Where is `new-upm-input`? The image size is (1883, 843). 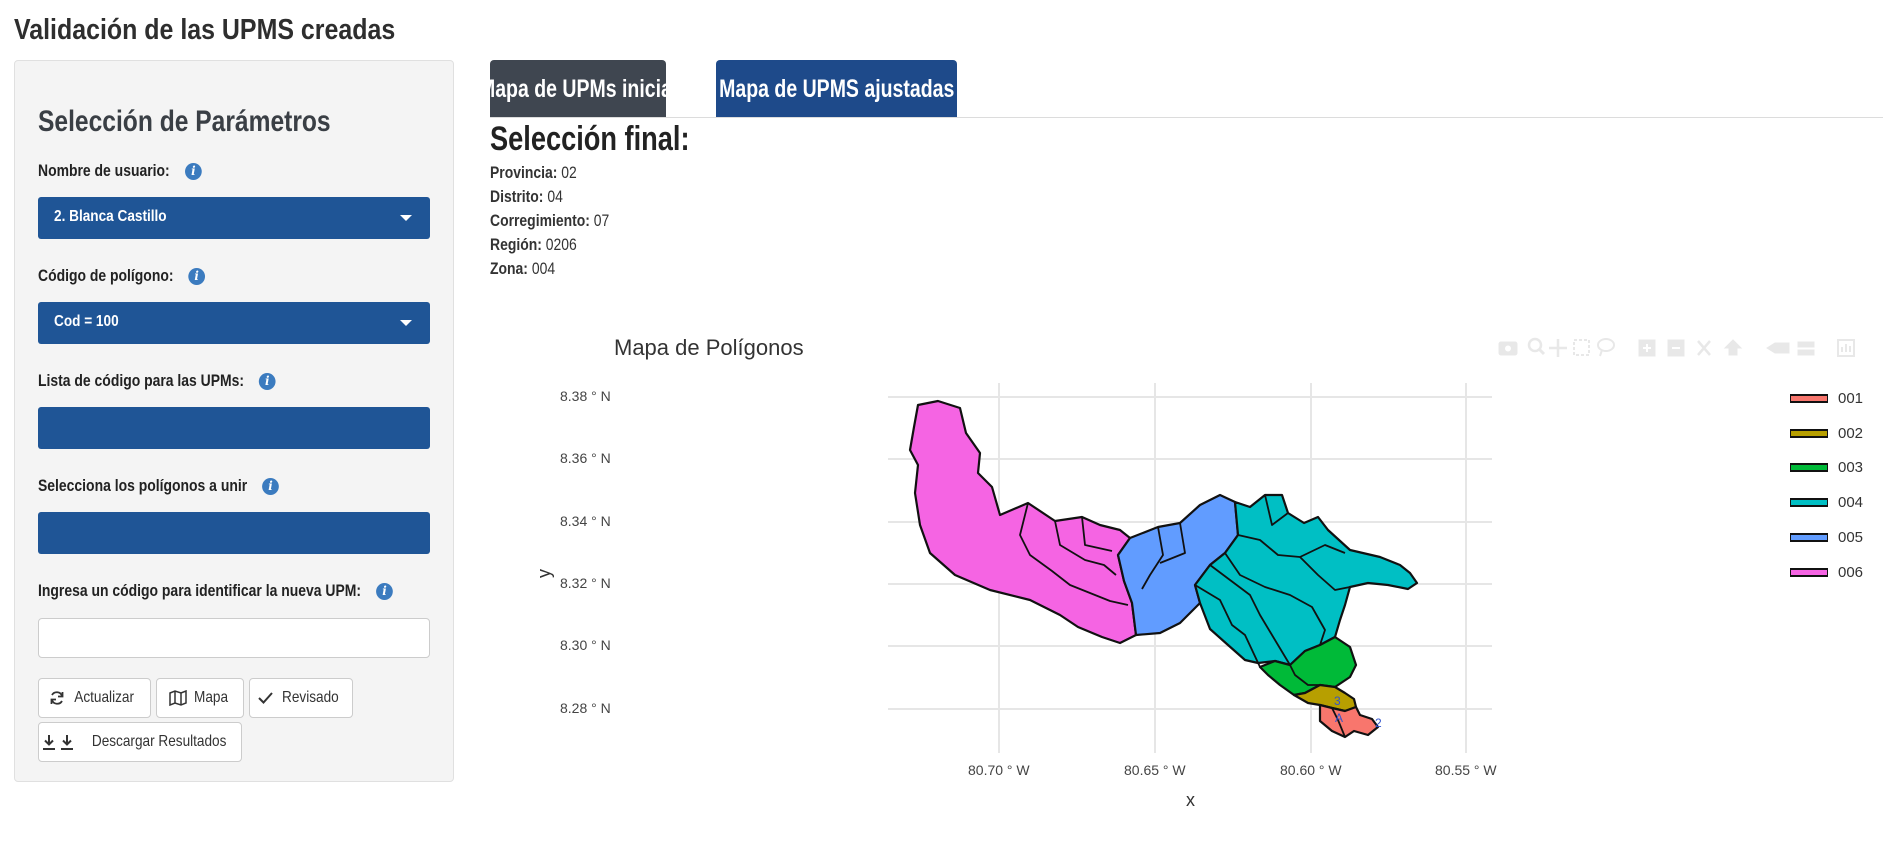
new-upm-input is located at coordinates (234, 638).